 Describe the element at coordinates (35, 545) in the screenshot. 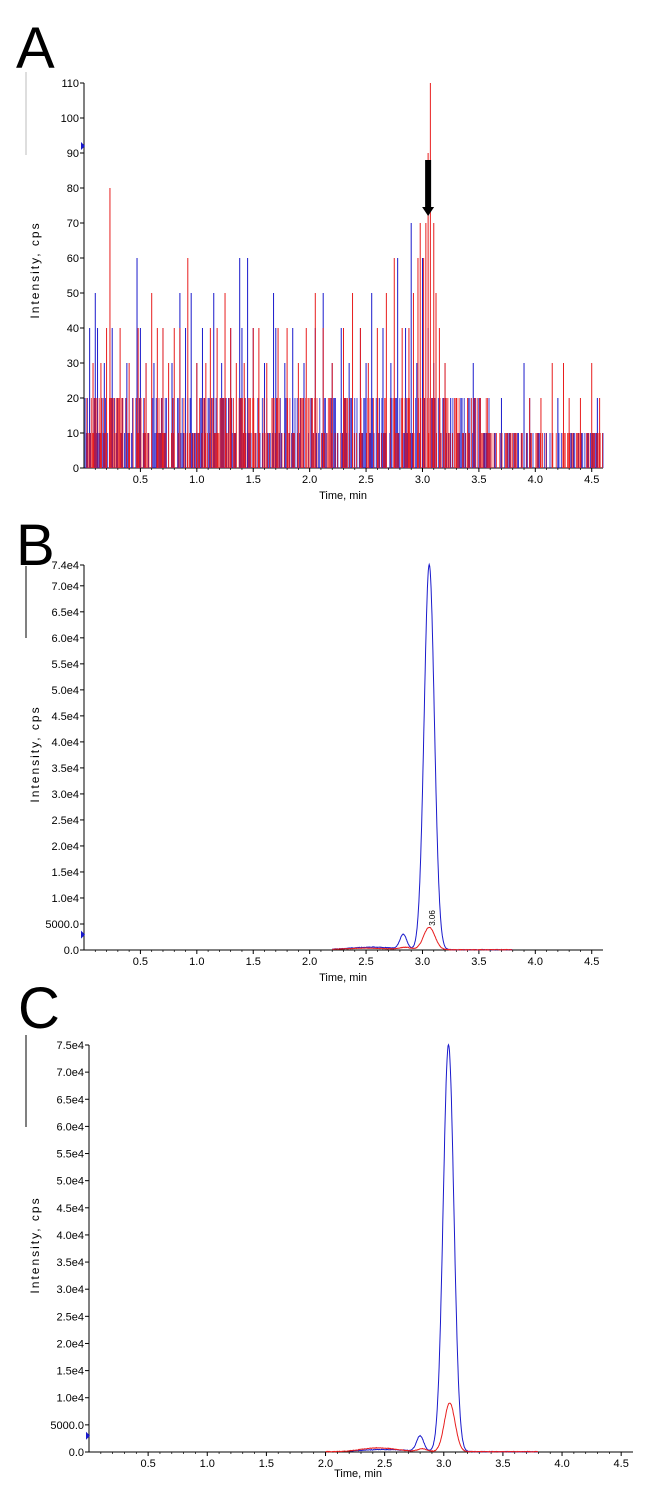

I see `panel-b-letter: B` at that location.